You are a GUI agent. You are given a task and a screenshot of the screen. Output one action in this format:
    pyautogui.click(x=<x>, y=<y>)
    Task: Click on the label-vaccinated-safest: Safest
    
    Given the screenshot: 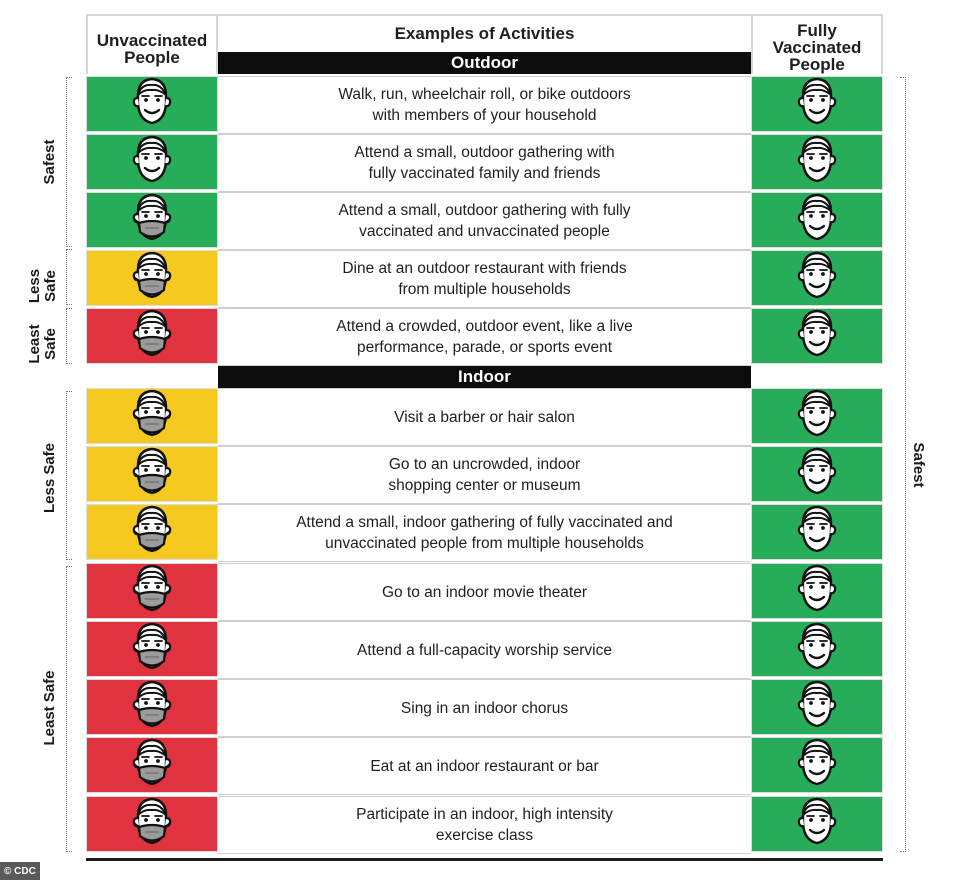 What is the action you would take?
    pyautogui.click(x=918, y=465)
    